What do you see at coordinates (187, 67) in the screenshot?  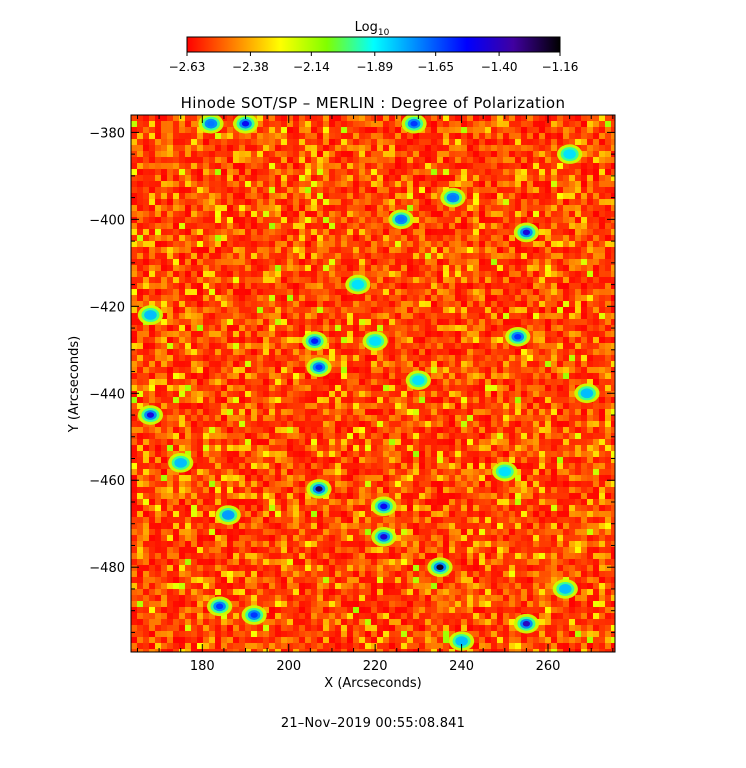 I see `colorbar-tick-label: −2.63` at bounding box center [187, 67].